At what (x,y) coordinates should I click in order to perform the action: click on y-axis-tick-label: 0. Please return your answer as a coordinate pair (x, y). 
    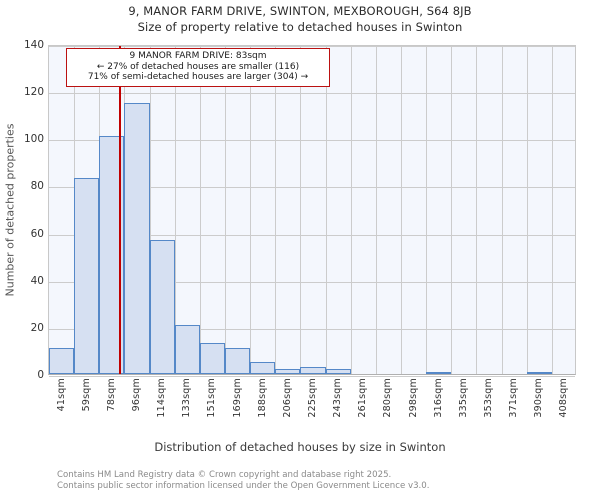
    Looking at the image, I should click on (40, 375).